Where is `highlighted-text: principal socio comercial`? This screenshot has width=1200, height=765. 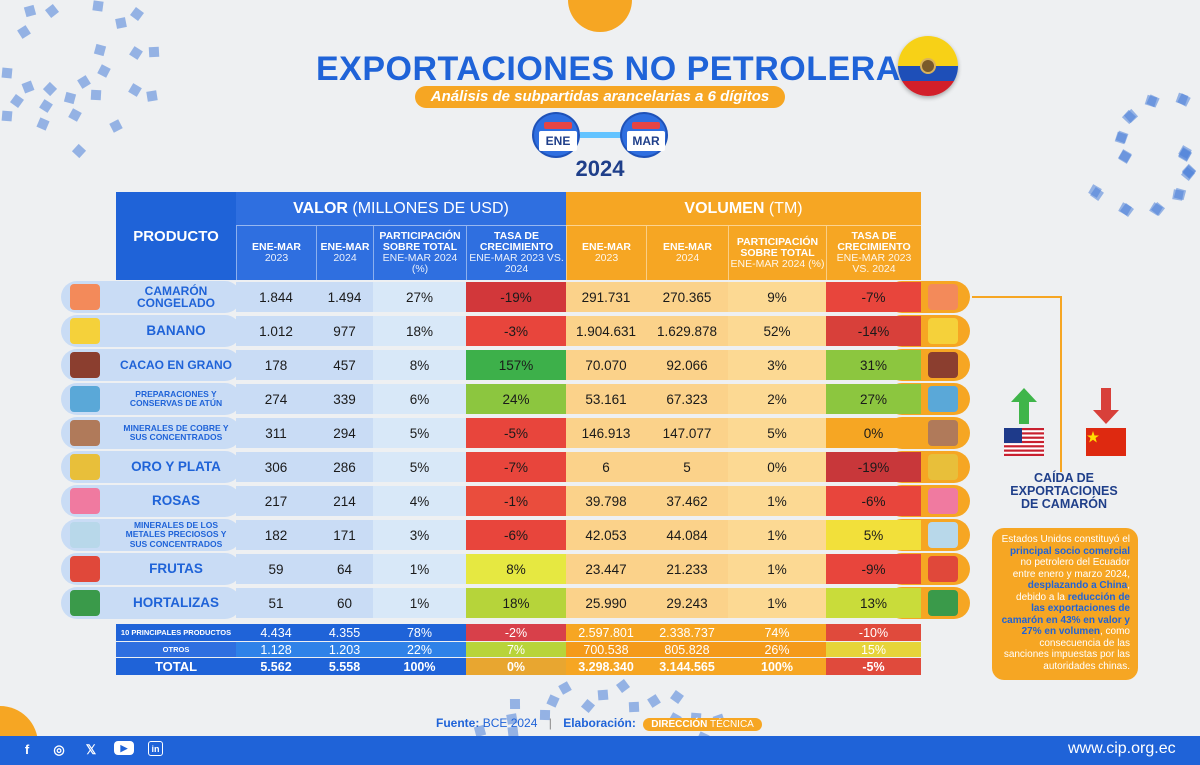 highlighted-text: principal socio comercial is located at coordinates (1069, 551).